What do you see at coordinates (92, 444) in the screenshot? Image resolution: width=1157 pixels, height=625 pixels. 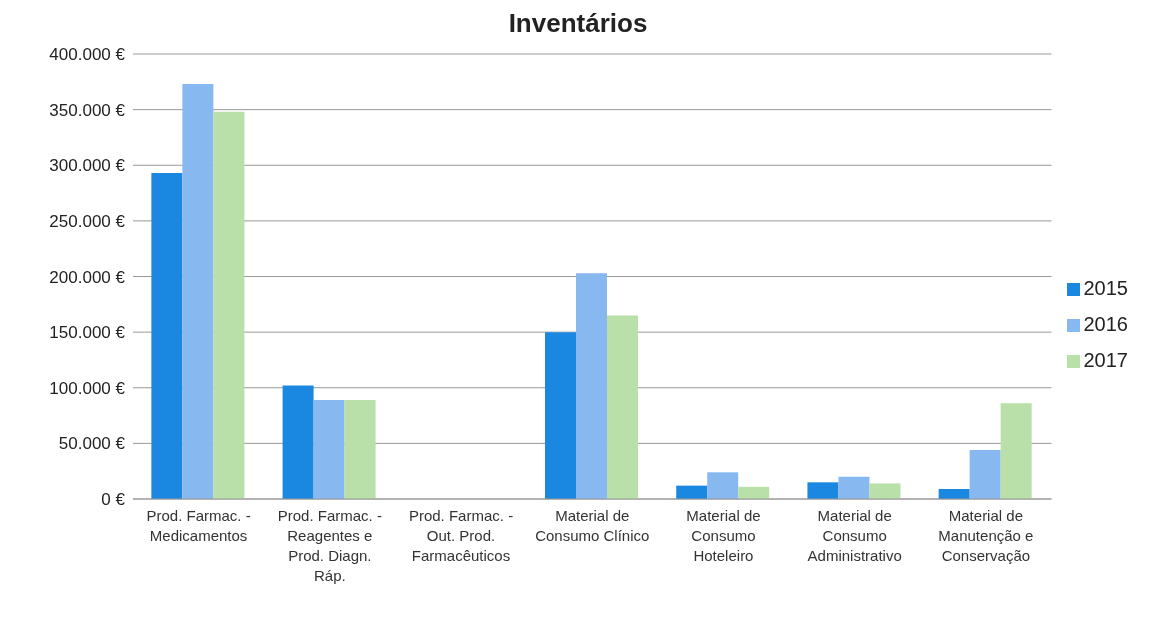 I see `y-tick-label: 50.000 €` at bounding box center [92, 444].